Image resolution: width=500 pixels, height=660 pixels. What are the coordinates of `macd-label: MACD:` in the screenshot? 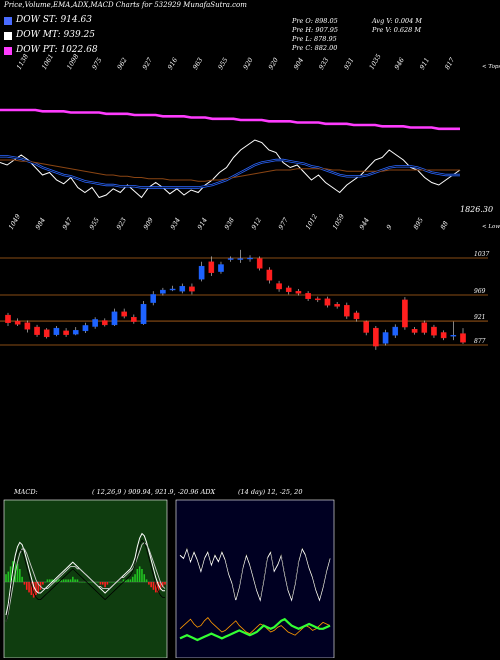 It's located at (26, 492).